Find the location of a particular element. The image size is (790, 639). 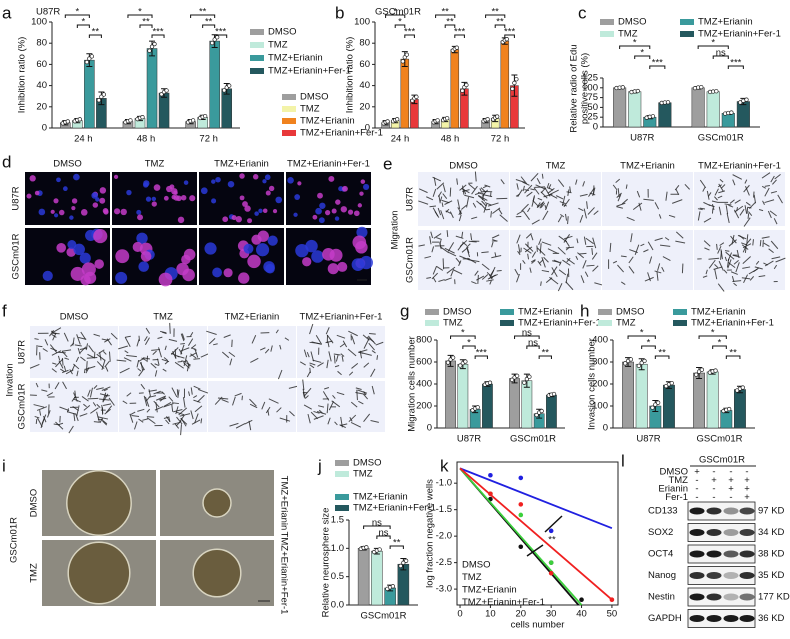

y-tick-label: 40 is located at coordinates (364, 85).